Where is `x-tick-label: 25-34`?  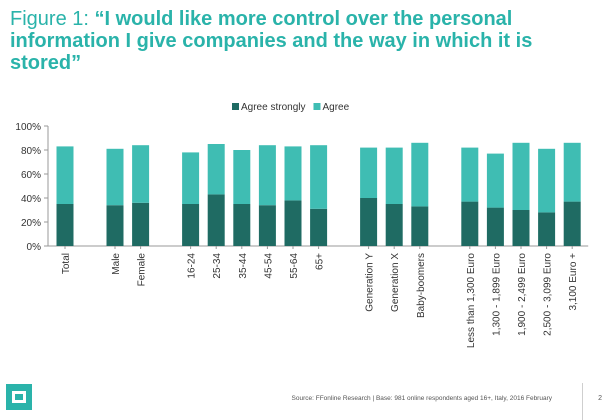
x-tick-label: 25-34 is located at coordinates (217, 266).